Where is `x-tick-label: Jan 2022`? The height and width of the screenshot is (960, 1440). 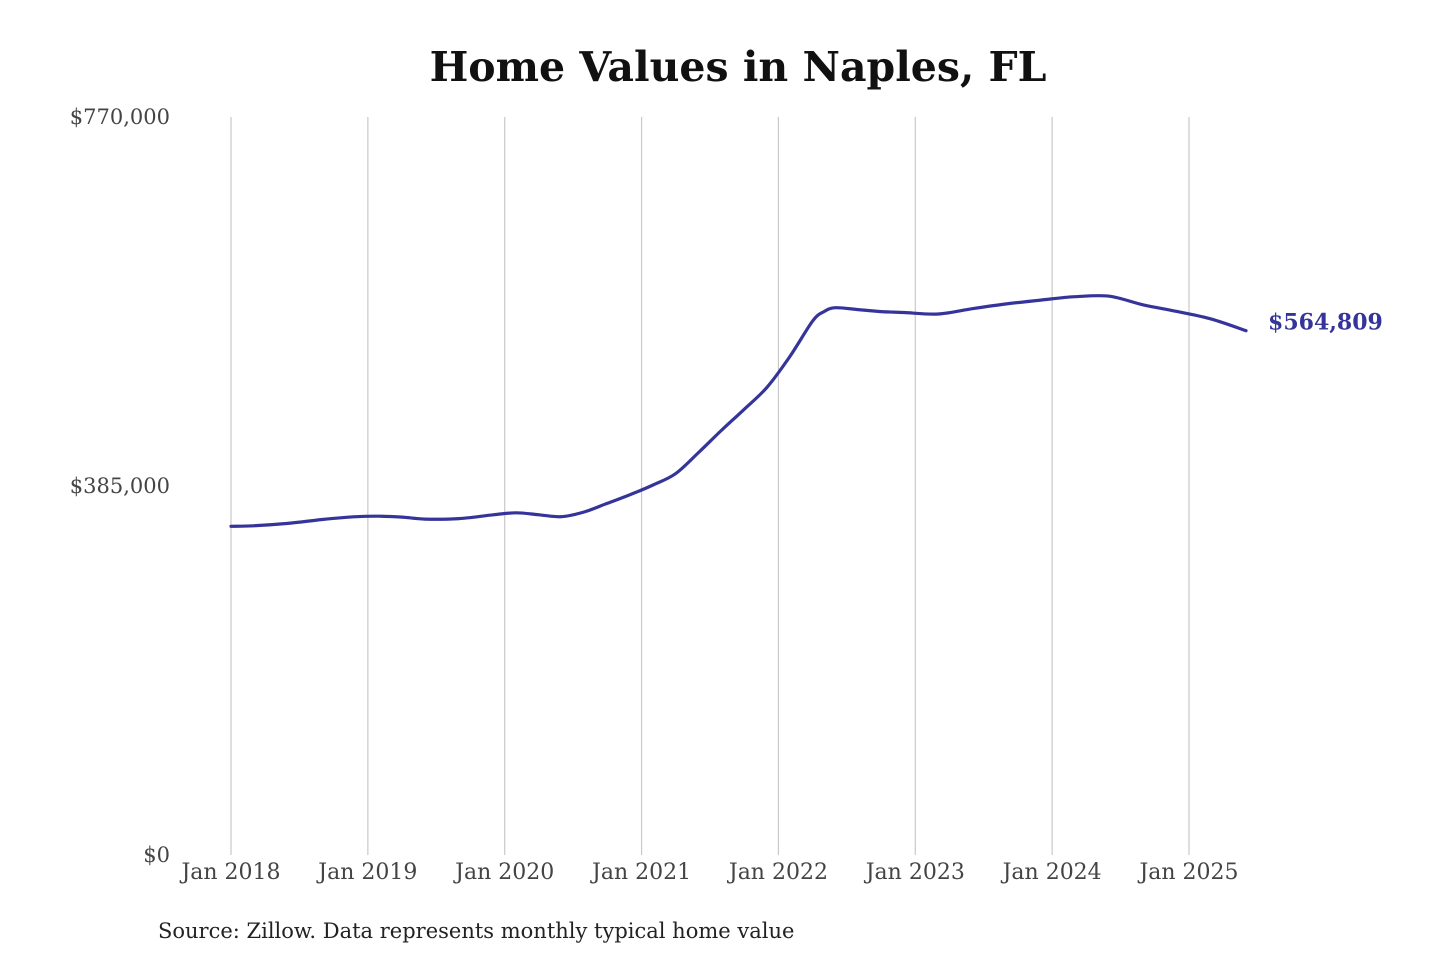 x-tick-label: Jan 2022 is located at coordinates (777, 872).